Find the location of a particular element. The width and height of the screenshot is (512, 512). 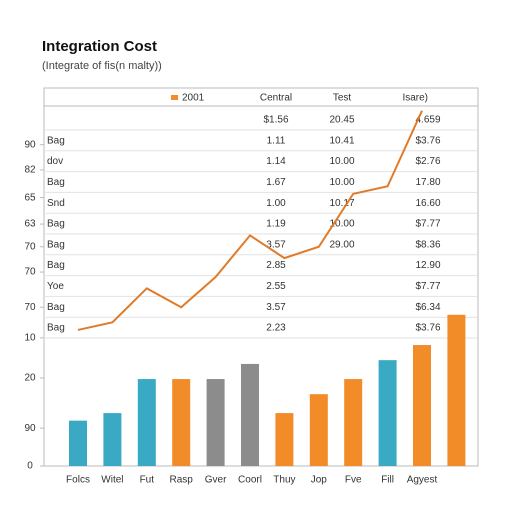

legend-label: 2001 is located at coordinates (193, 98).